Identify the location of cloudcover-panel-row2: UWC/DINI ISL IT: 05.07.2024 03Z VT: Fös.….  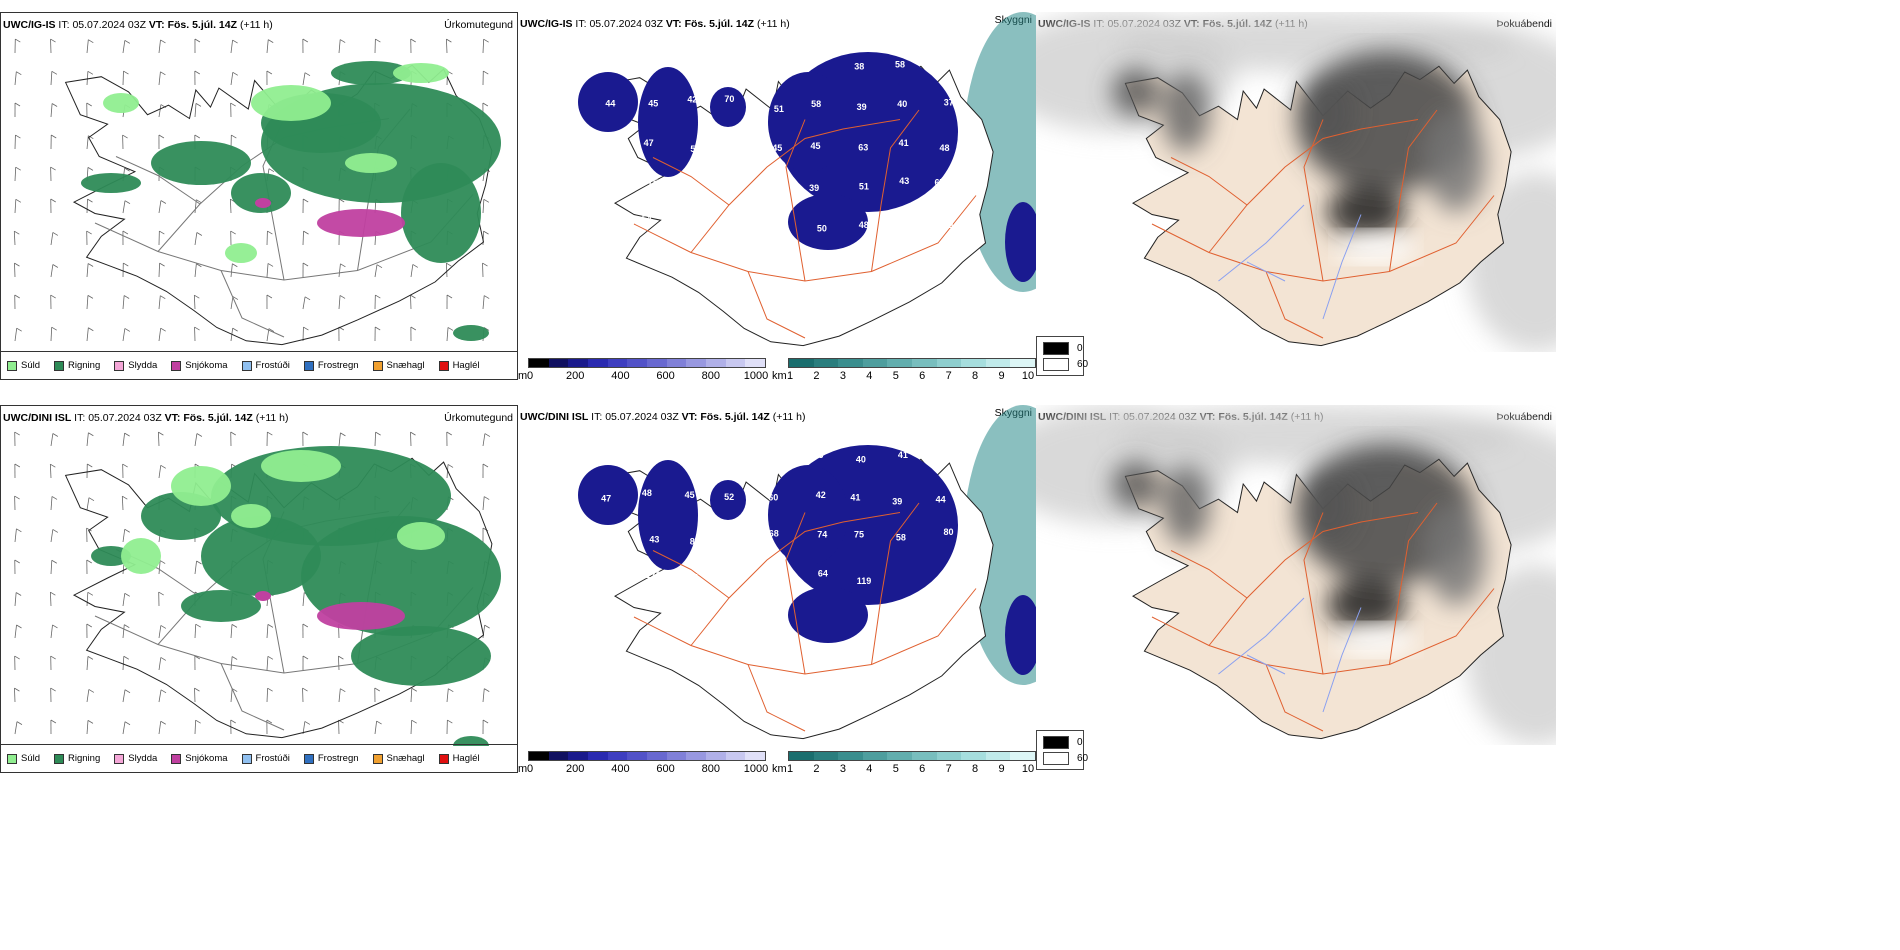
(1296, 589).